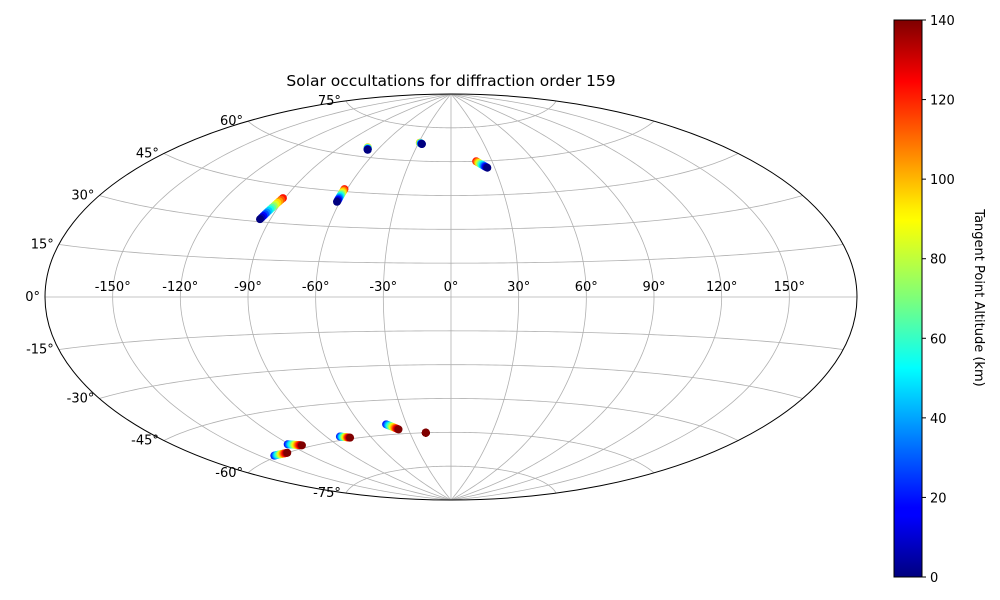 This screenshot has height=600, width=1000. I want to click on x-tick-label: -150°, so click(113, 287).